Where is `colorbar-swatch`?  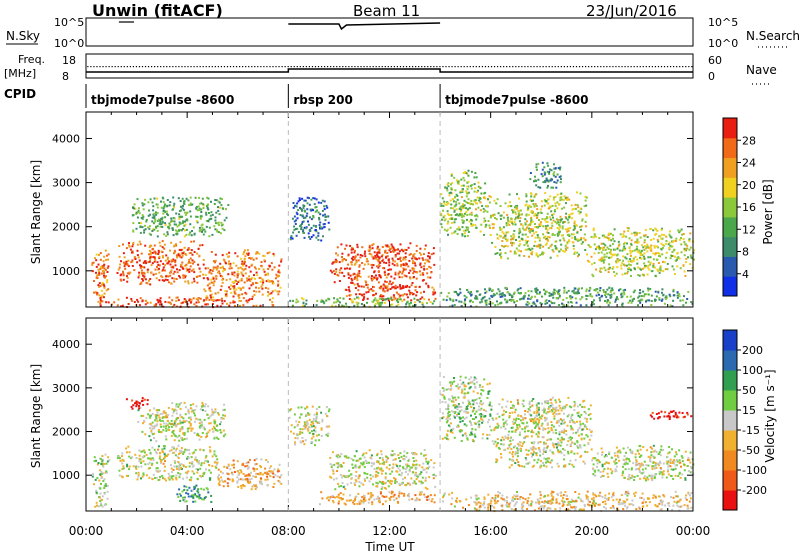
colorbar-swatch is located at coordinates (730, 148).